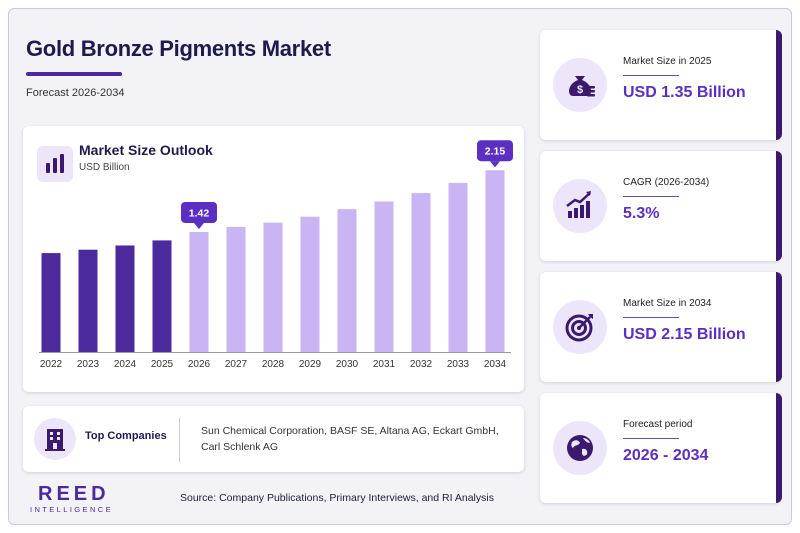 This screenshot has width=800, height=533. I want to click on stat-card-market-2034: Market Size in 2034 USD 2.15 Billion, so click(661, 327).